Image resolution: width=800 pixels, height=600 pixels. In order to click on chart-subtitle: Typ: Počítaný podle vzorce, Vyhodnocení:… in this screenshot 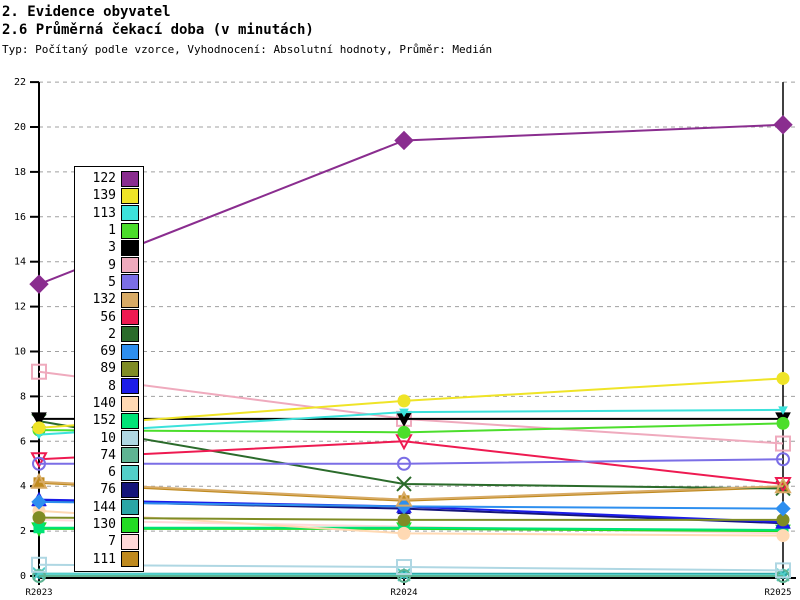, I will do `click(247, 49)`.